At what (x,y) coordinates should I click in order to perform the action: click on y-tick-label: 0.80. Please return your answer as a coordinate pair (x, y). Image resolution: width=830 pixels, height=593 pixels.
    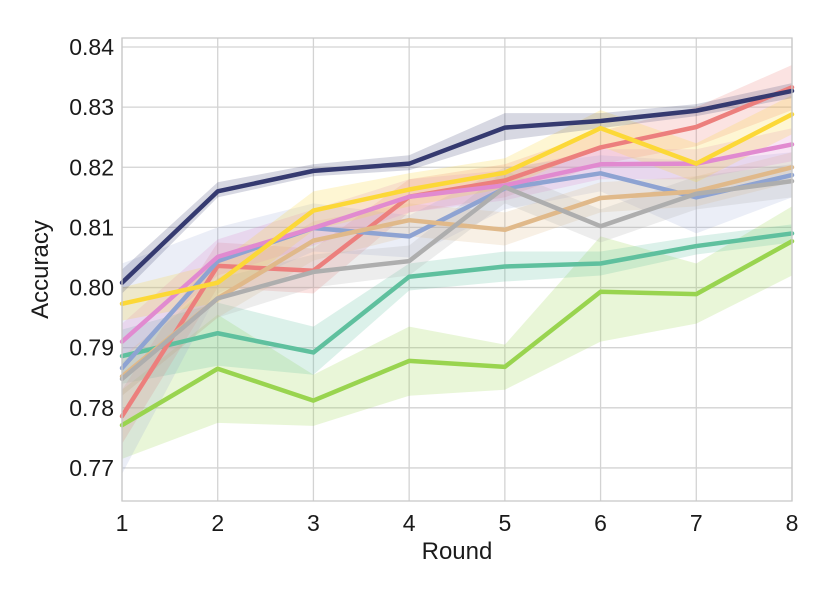
    Looking at the image, I should click on (91, 288).